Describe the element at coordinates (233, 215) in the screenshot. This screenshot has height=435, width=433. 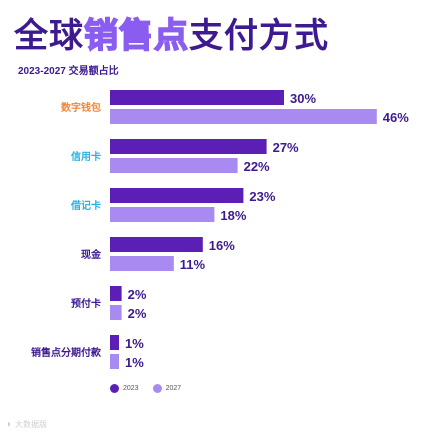
I see `data-label-2027: 18%` at that location.